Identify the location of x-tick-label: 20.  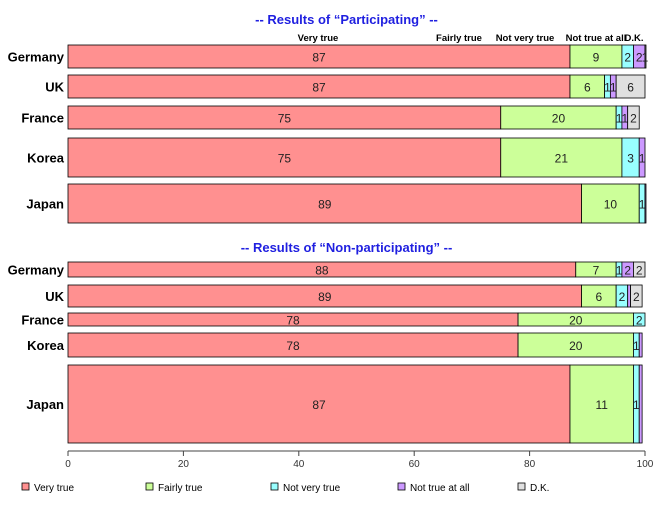
(184, 464).